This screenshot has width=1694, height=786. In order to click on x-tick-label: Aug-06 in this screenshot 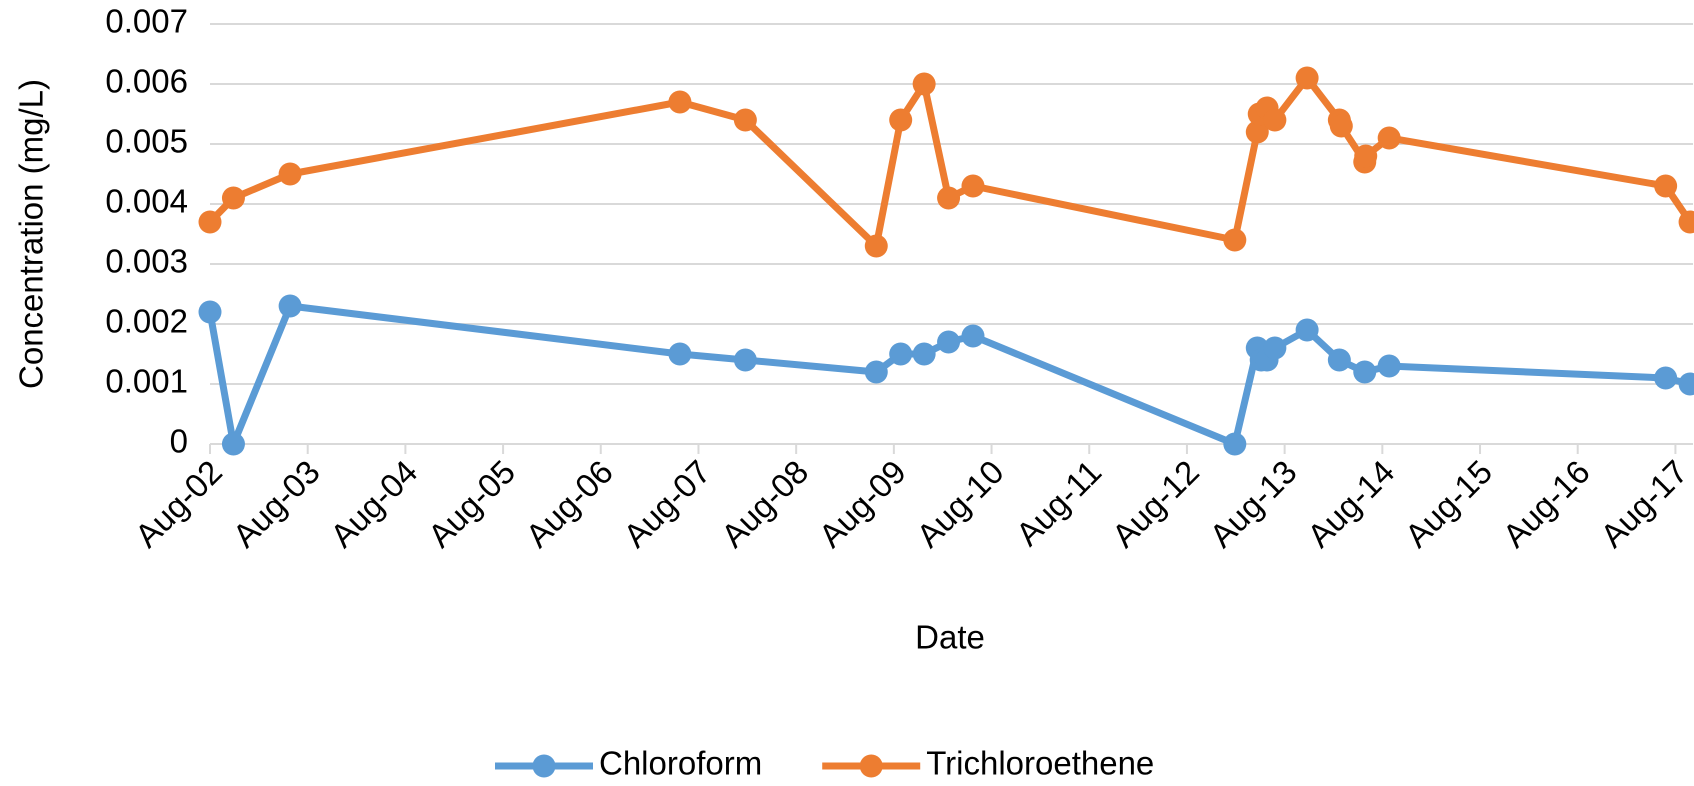, I will do `click(568, 503)`.